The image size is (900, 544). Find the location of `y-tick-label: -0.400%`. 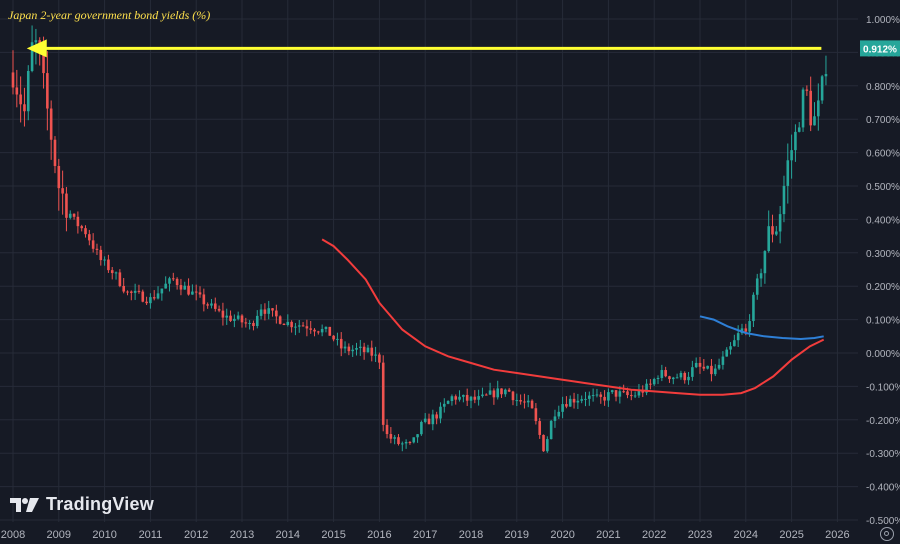

y-tick-label: -0.400% is located at coordinates (883, 488).